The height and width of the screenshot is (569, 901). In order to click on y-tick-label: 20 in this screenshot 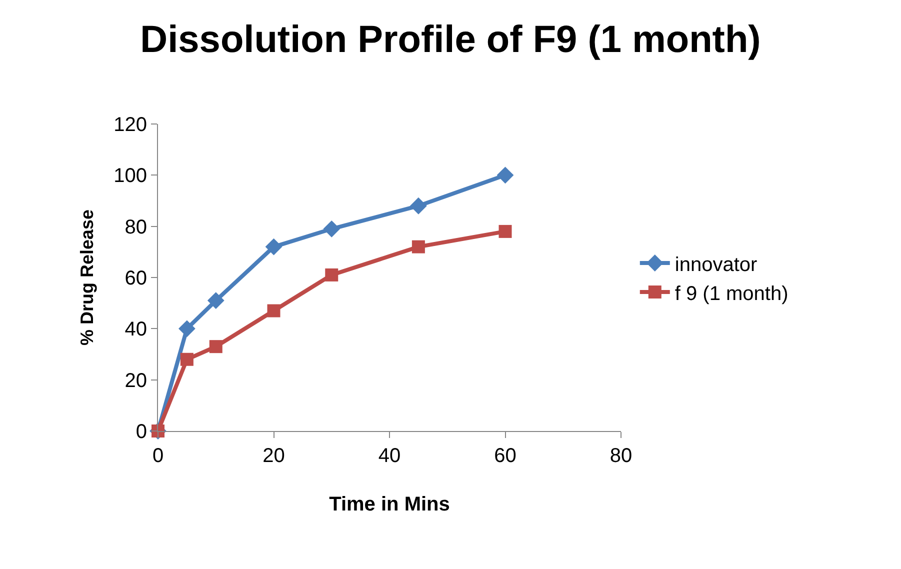, I will do `click(135, 381)`.